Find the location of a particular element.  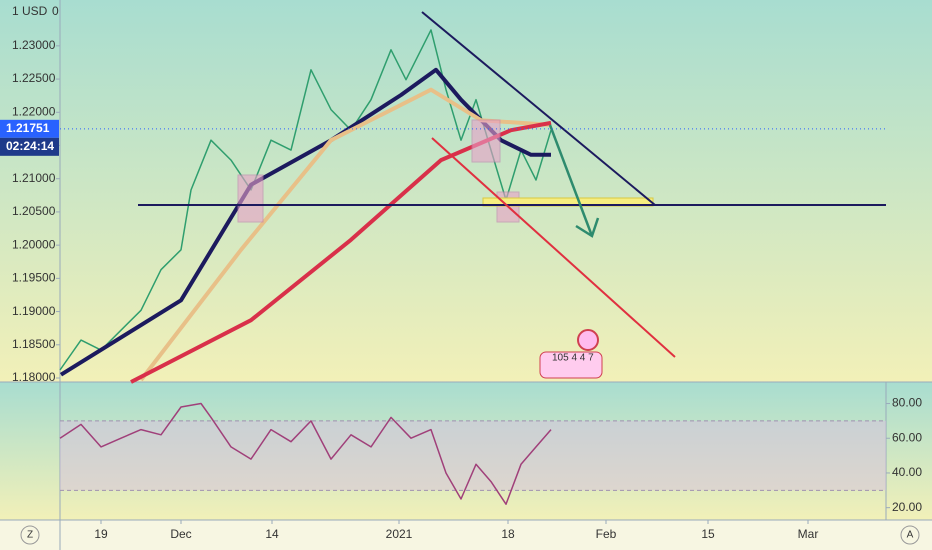

currency-label: 1 USD is located at coordinates (30, 11).